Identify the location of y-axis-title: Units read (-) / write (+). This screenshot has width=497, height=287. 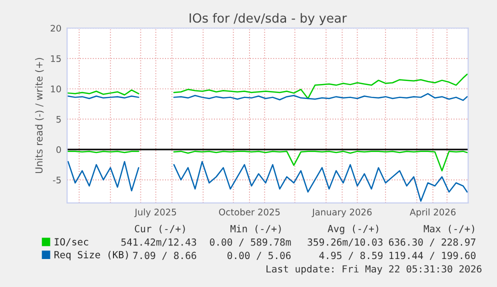
(39, 116).